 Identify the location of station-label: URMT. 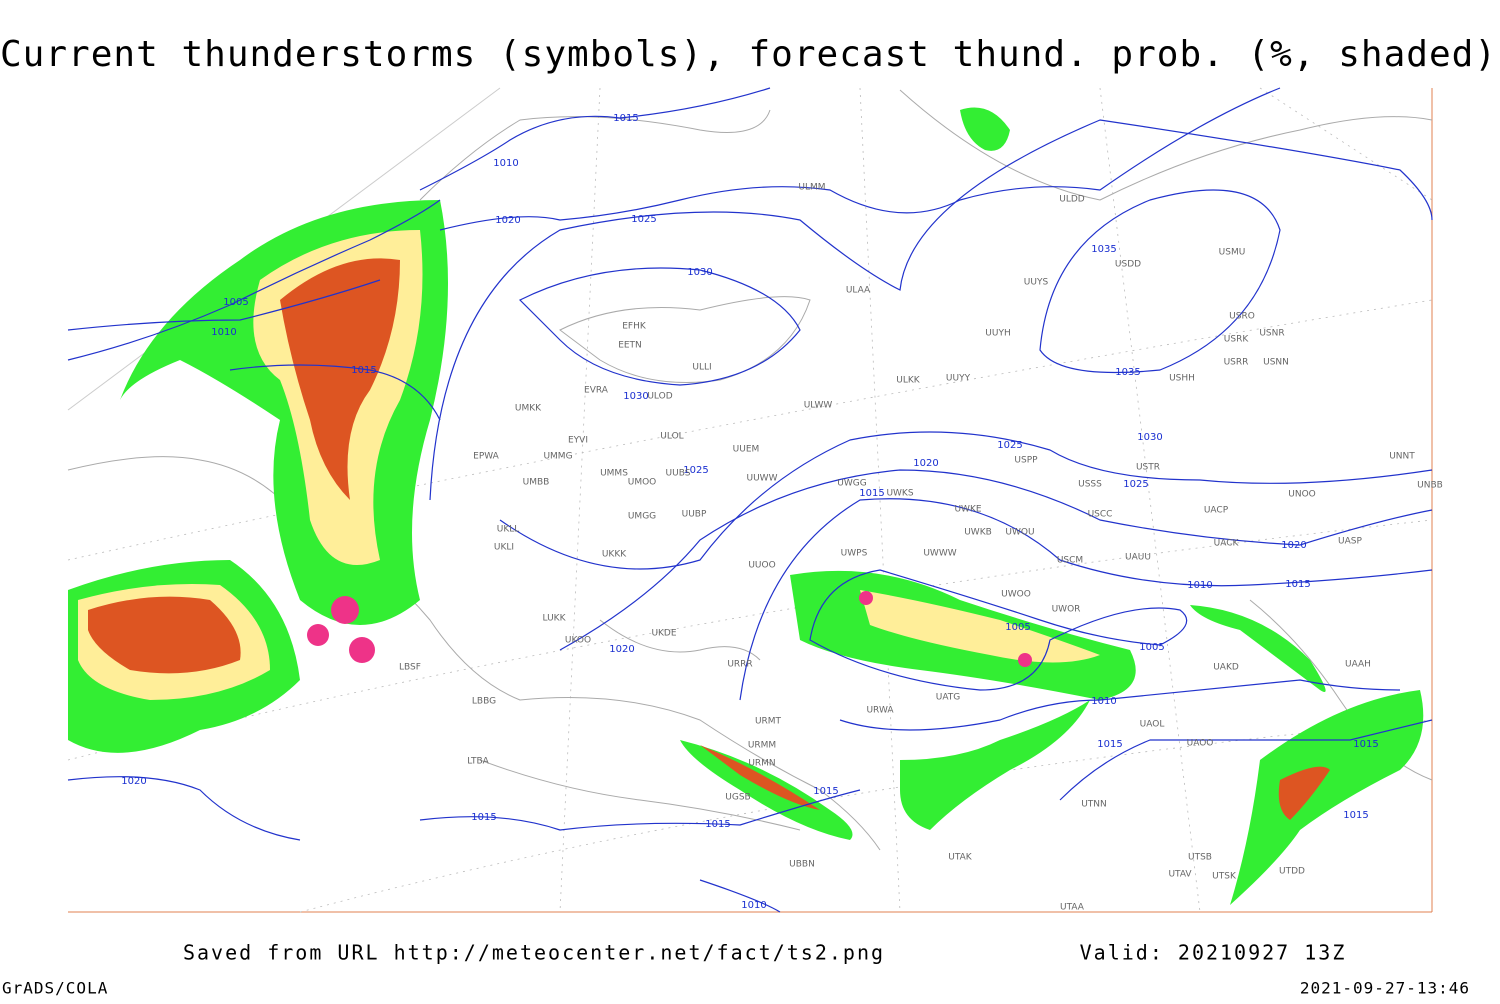
(768, 722).